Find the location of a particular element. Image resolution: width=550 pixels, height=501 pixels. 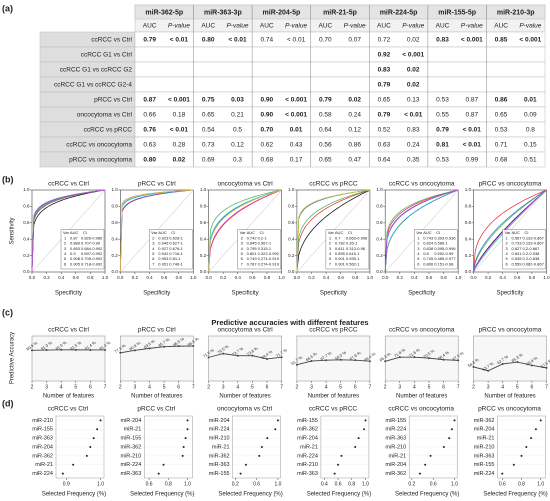

table-cell: 0.71 is located at coordinates (501, 145).